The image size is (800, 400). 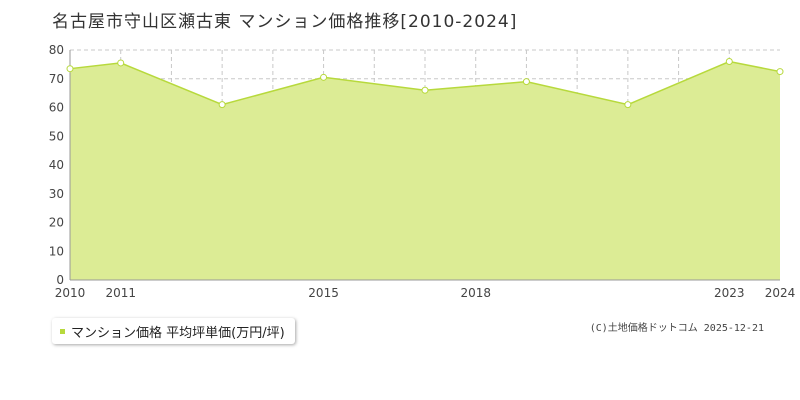 What do you see at coordinates (56, 108) in the screenshot?
I see `y-tick-label: 60` at bounding box center [56, 108].